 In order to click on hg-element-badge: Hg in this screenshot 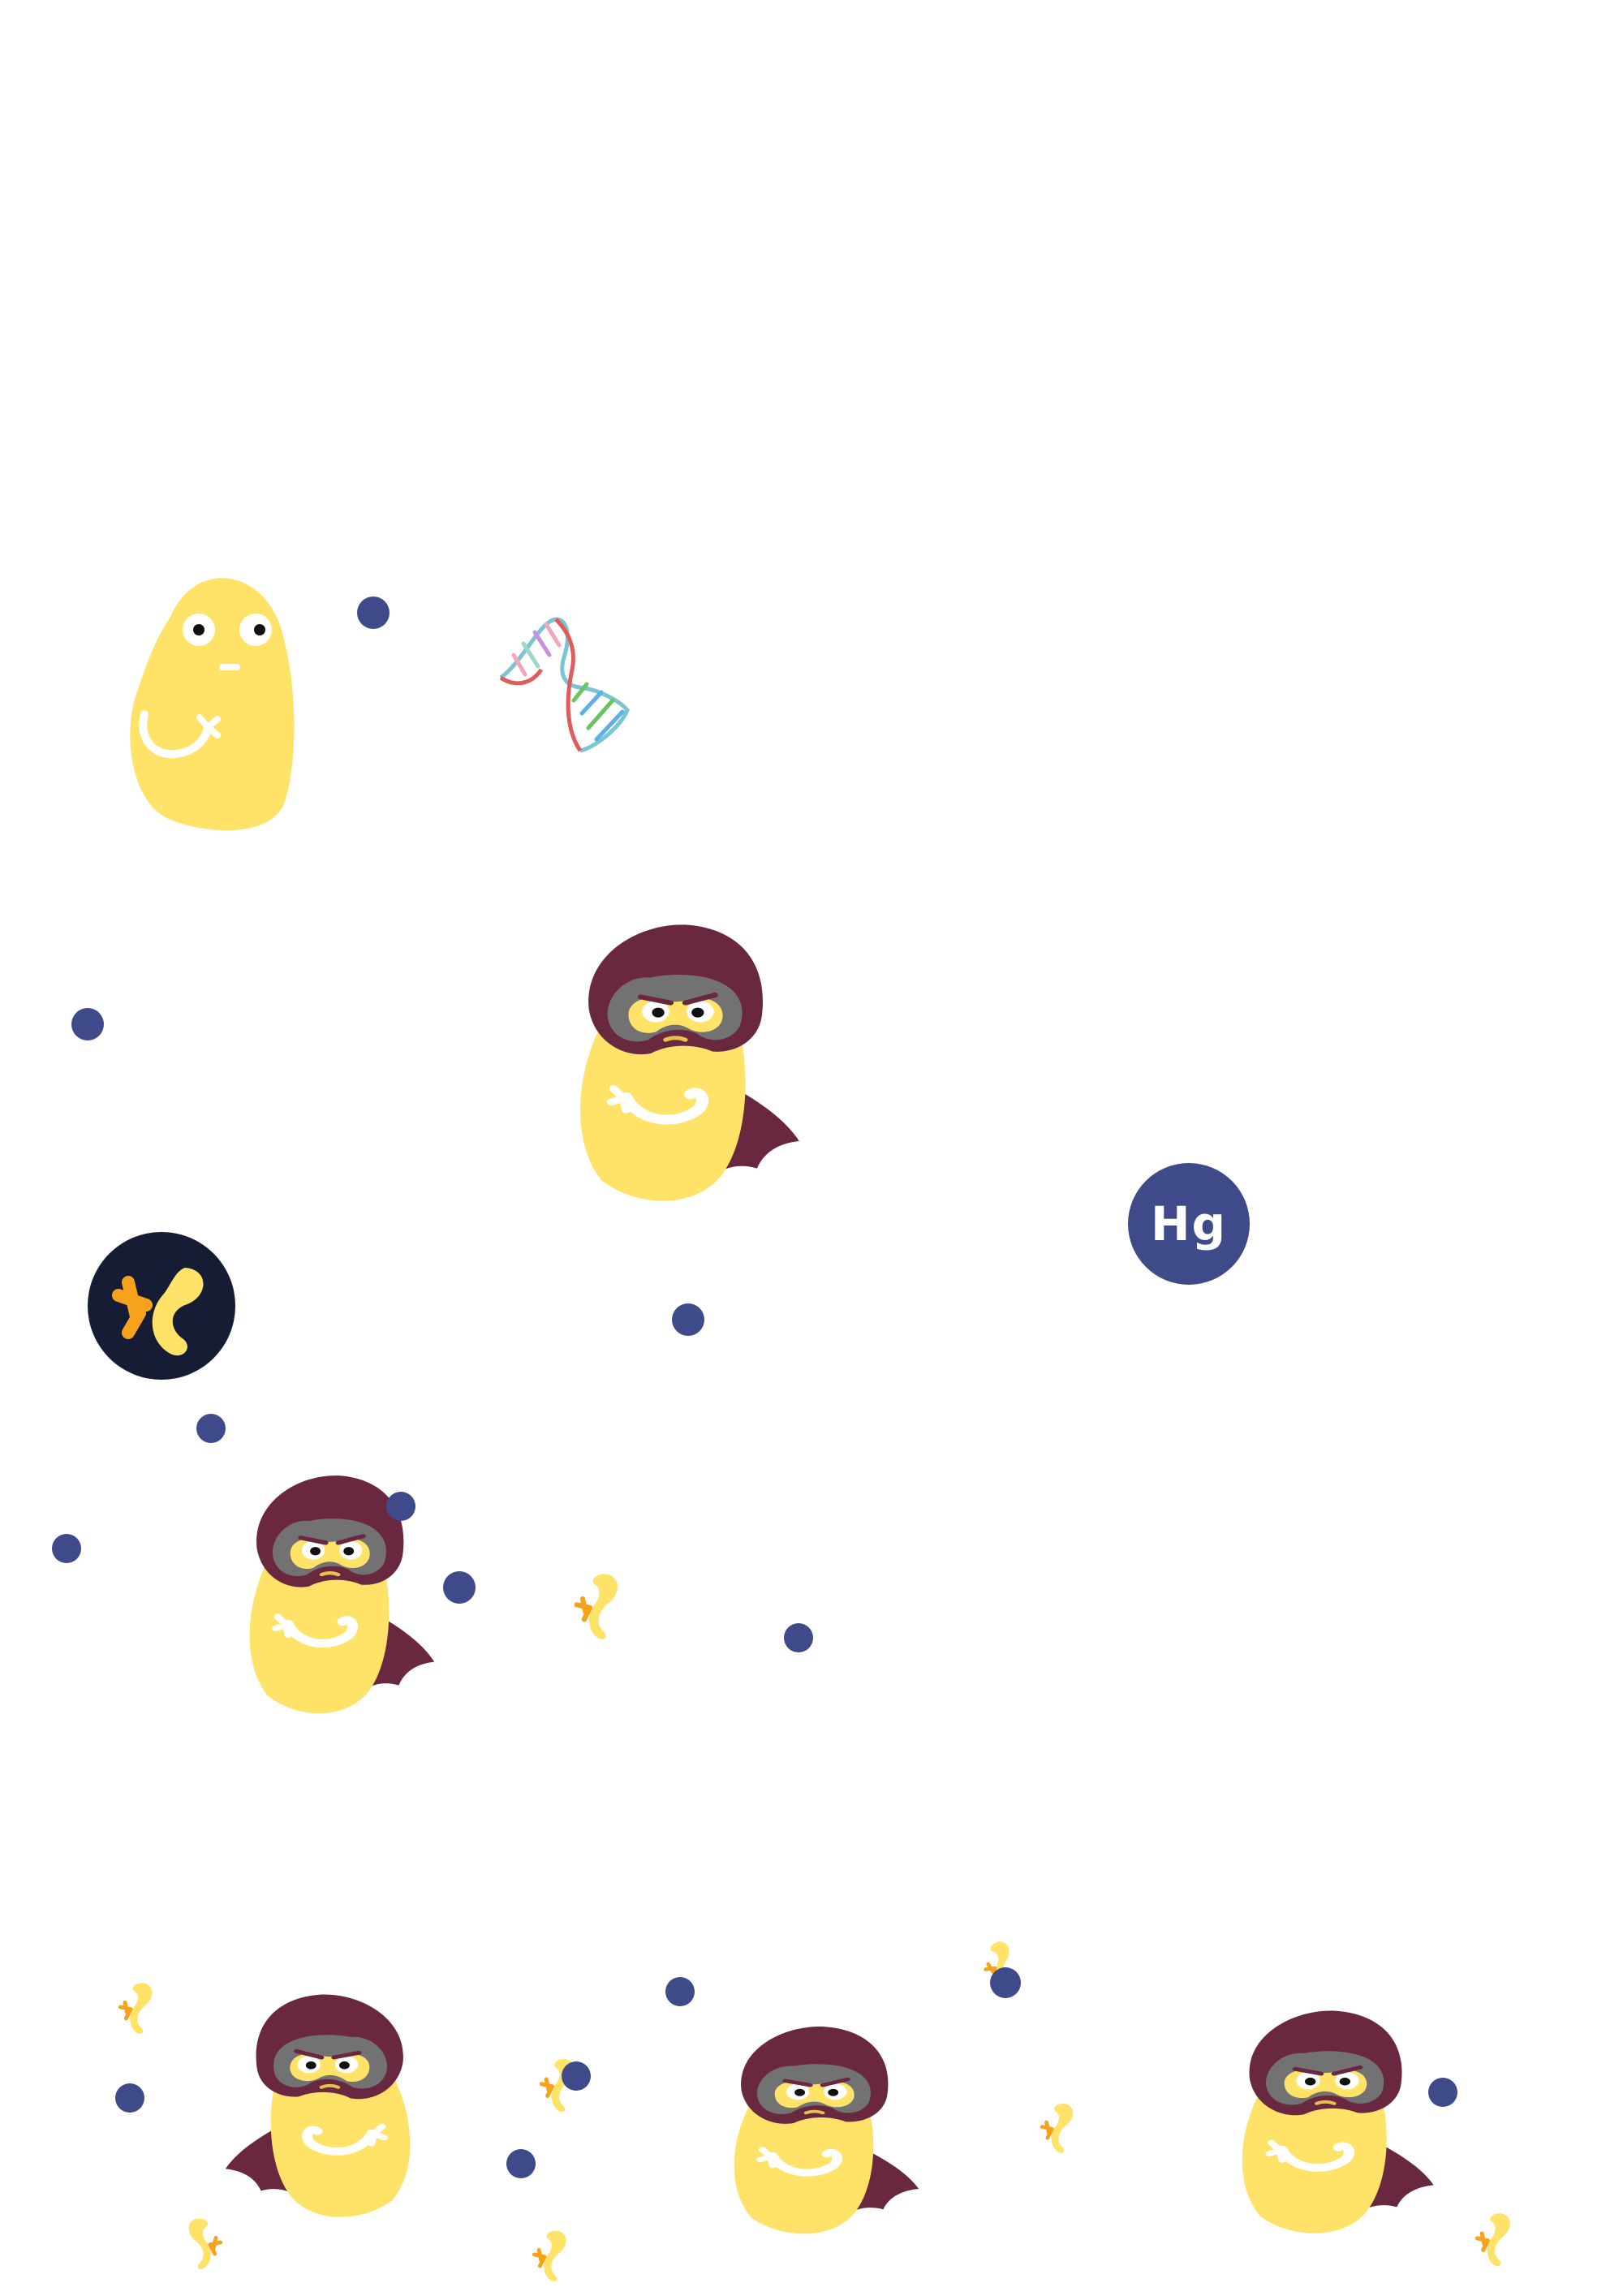, I will do `click(1189, 1224)`.